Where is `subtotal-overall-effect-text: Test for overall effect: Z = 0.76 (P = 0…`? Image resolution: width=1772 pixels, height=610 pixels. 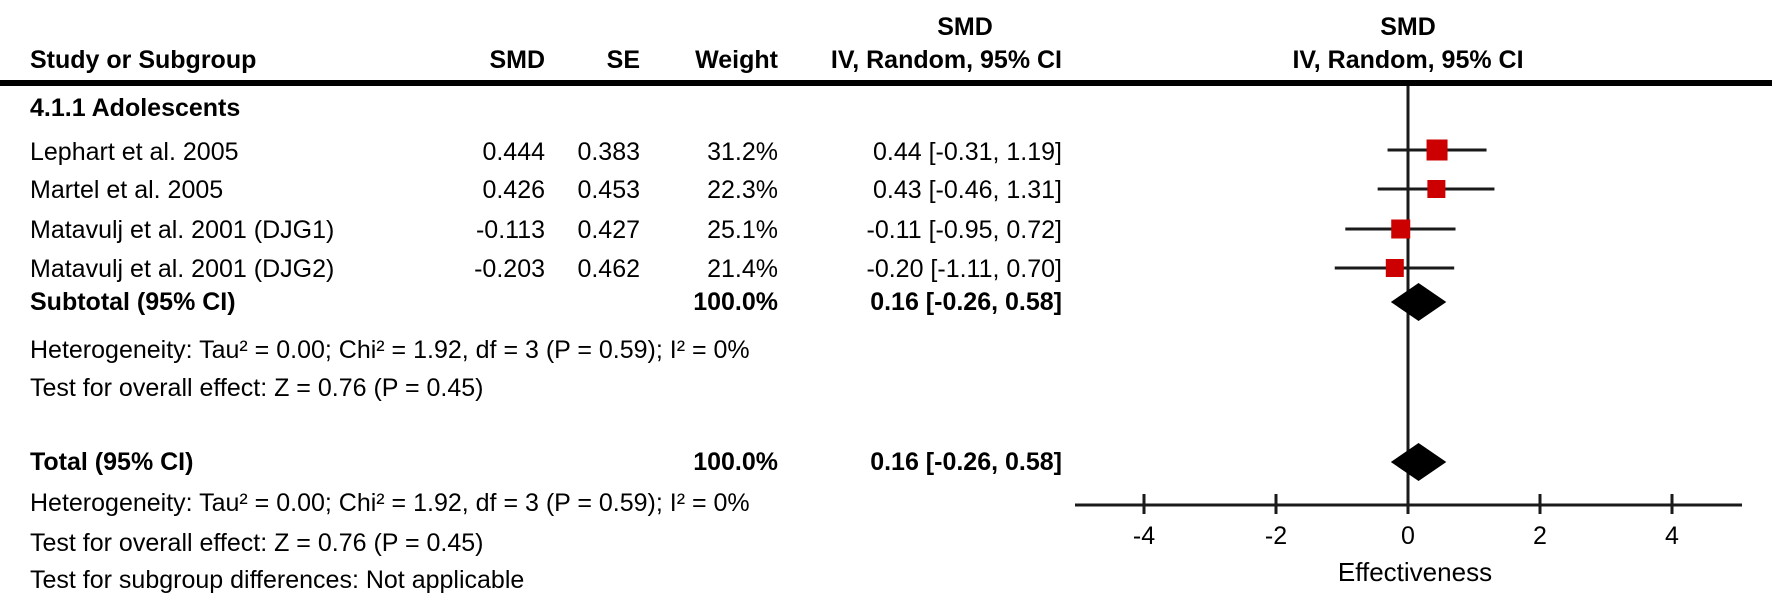 subtotal-overall-effect-text: Test for overall effect: Z = 0.76 (P = 0… is located at coordinates (257, 388).